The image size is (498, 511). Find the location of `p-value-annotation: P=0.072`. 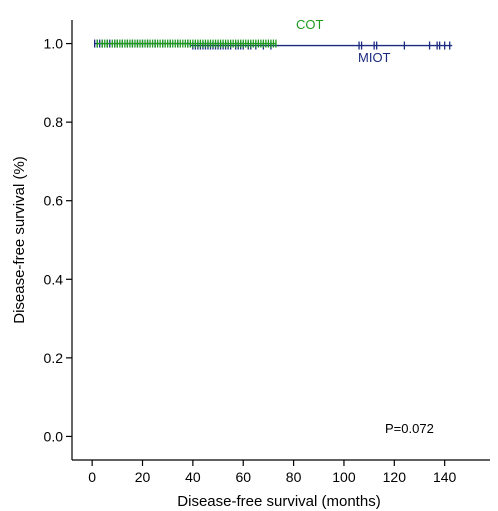

p-value-annotation: P=0.072 is located at coordinates (409, 428).